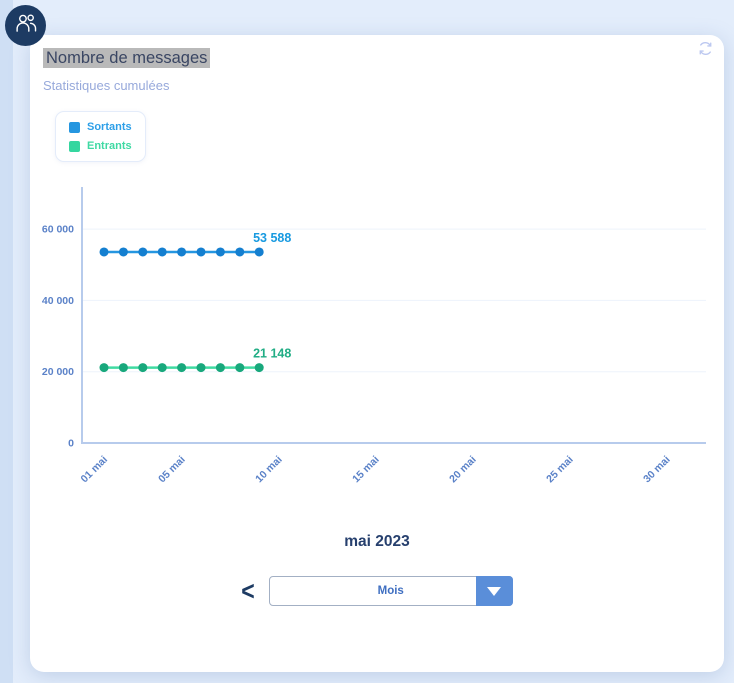  Describe the element at coordinates (100, 136) in the screenshot. I see `chart-legend: Sortants Entrants` at that location.